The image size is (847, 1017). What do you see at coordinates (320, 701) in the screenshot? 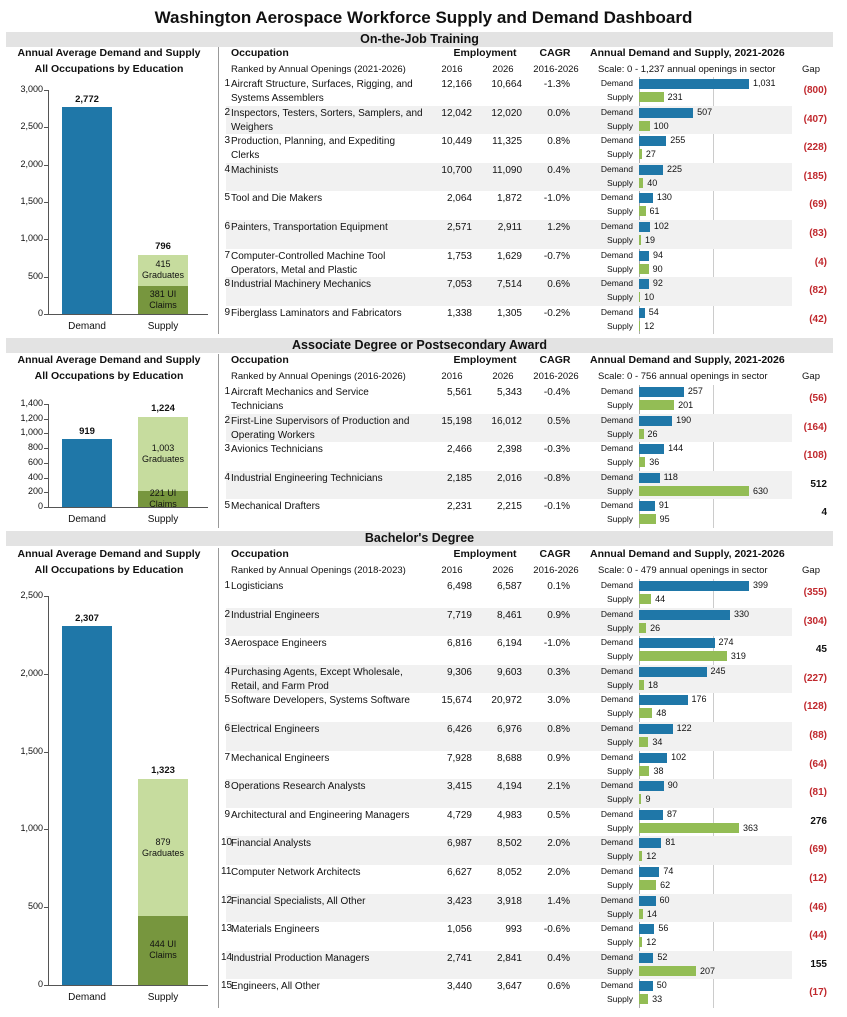
I see `occupation-name: Software Developers, Systems Software` at bounding box center [320, 701].